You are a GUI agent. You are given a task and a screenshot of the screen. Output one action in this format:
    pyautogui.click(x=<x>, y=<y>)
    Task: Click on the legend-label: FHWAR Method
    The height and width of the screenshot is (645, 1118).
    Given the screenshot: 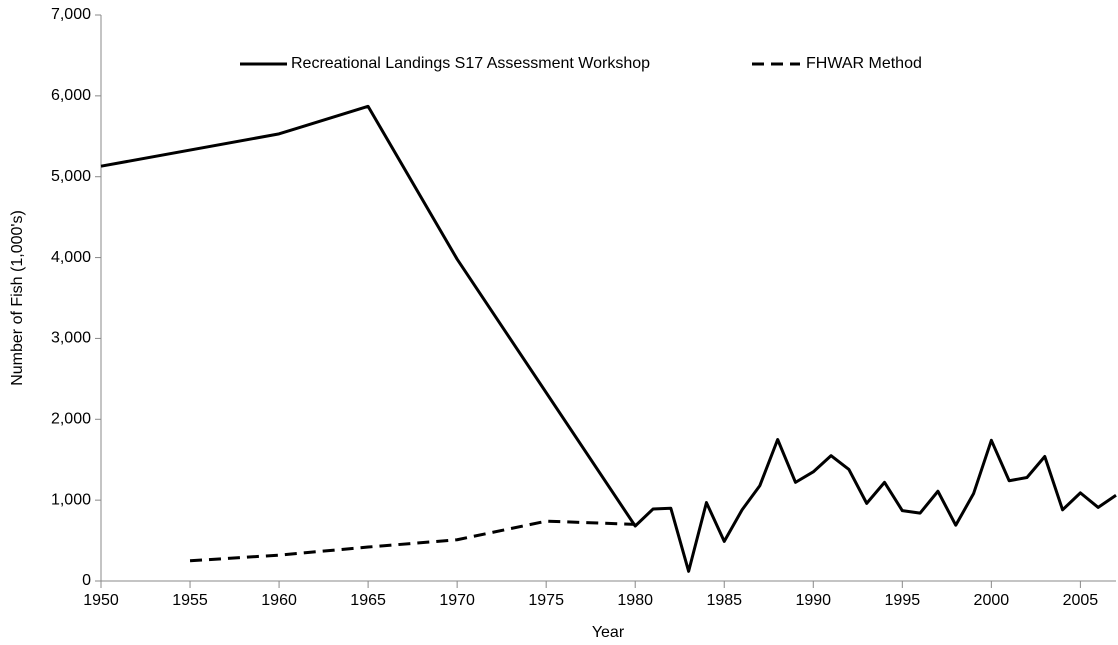 What is the action you would take?
    pyautogui.click(x=864, y=63)
    